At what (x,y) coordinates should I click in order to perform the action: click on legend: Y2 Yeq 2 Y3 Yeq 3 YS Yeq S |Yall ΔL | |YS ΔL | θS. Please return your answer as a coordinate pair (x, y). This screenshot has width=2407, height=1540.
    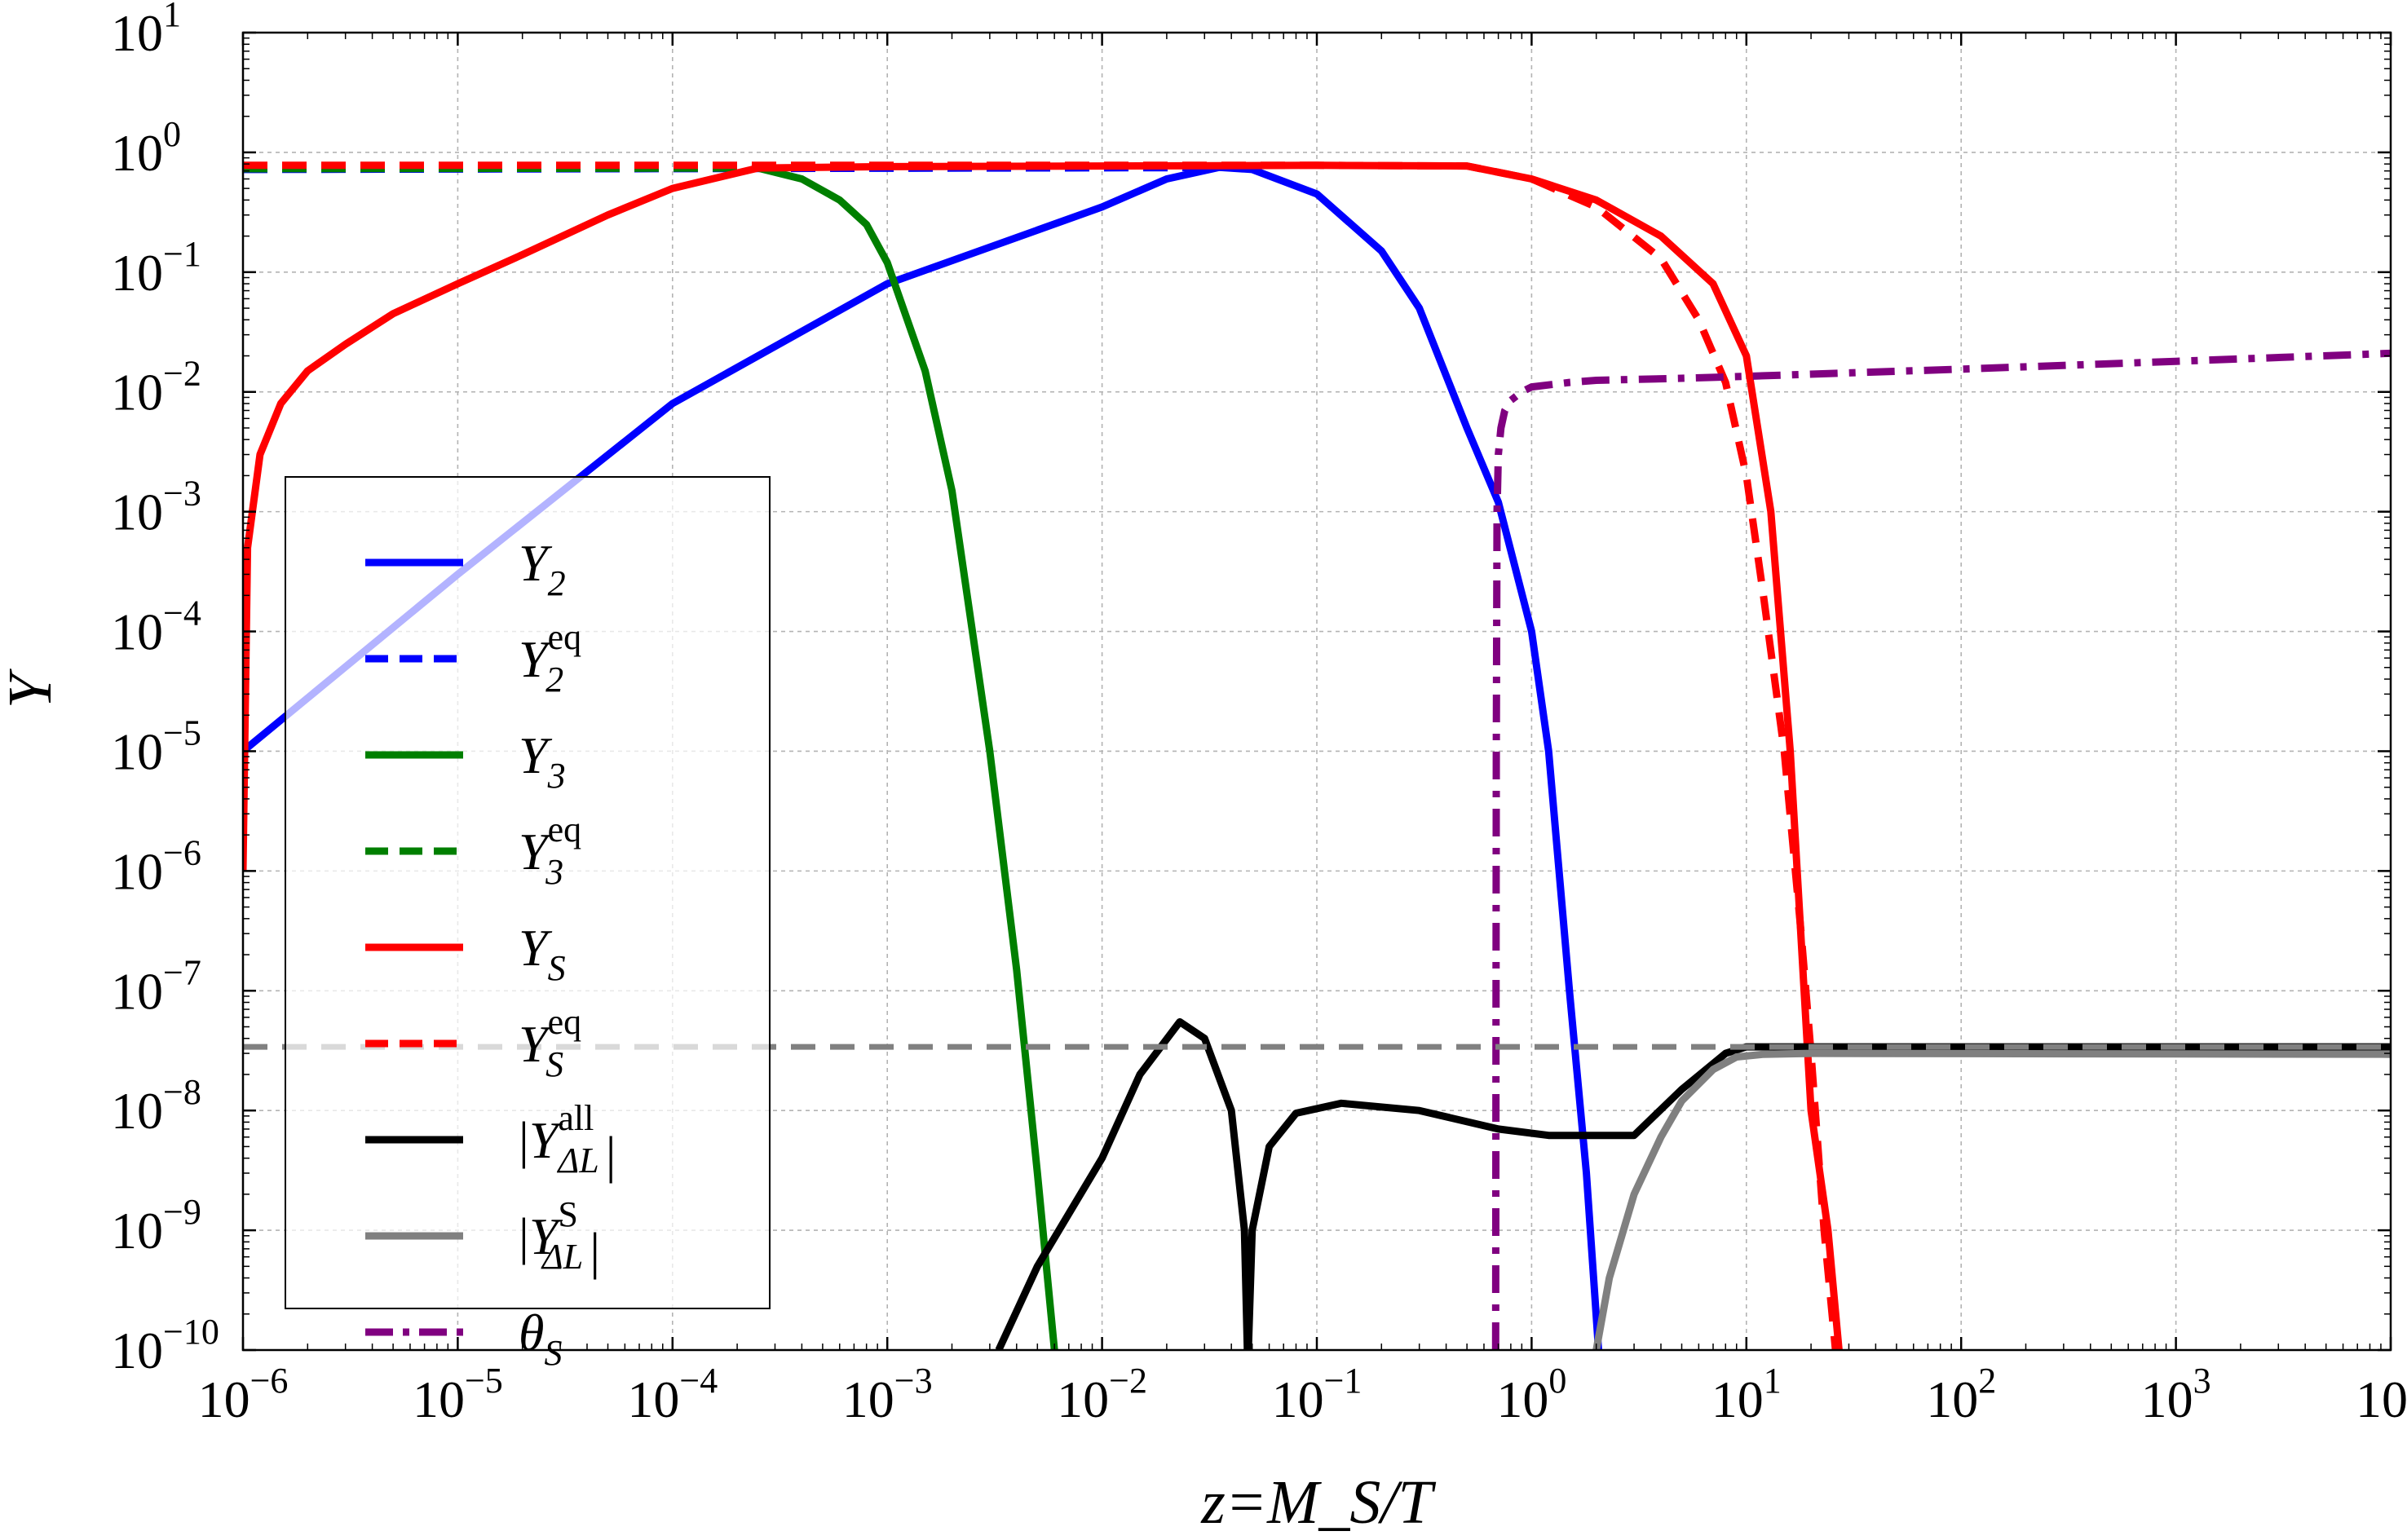
    Looking at the image, I should click on (528, 925).